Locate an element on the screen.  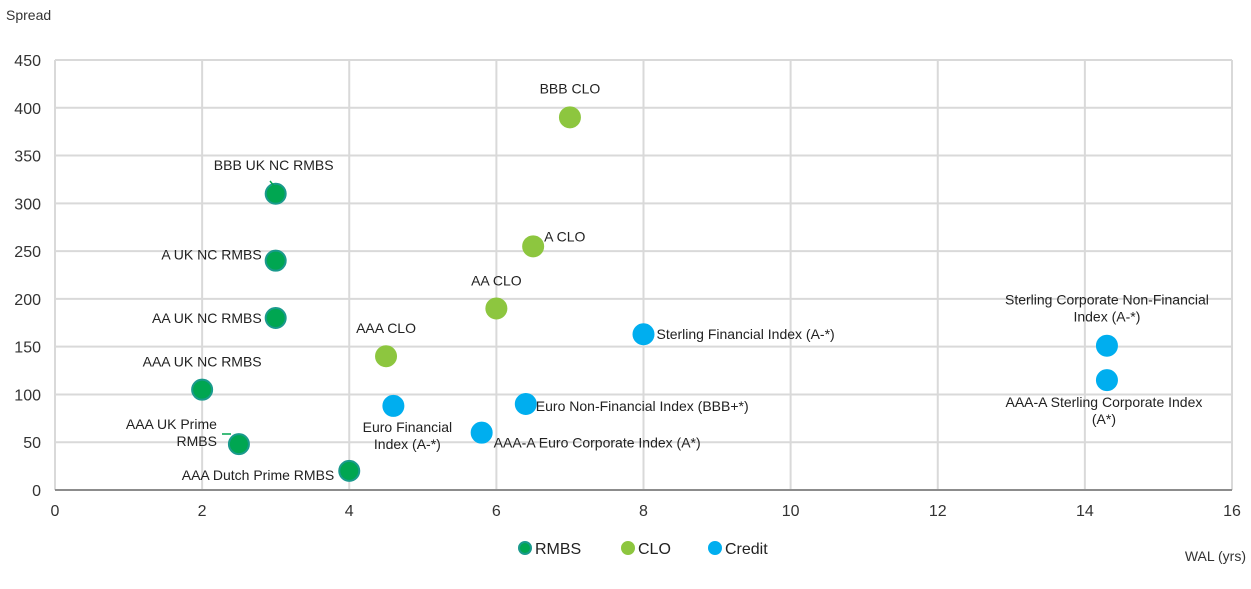
point-label: Euro Financial Index (A-*) is located at coordinates (408, 435).